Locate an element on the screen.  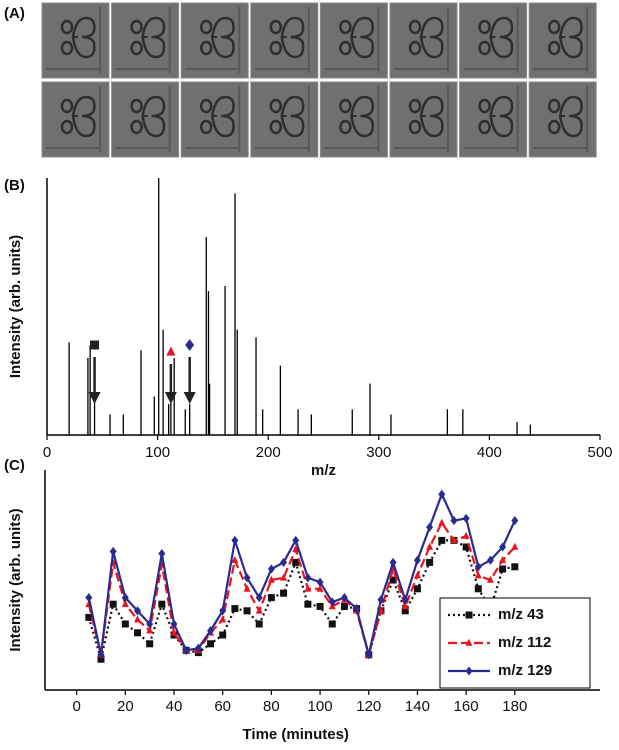
panel-label: (A) is located at coordinates (14, 13).